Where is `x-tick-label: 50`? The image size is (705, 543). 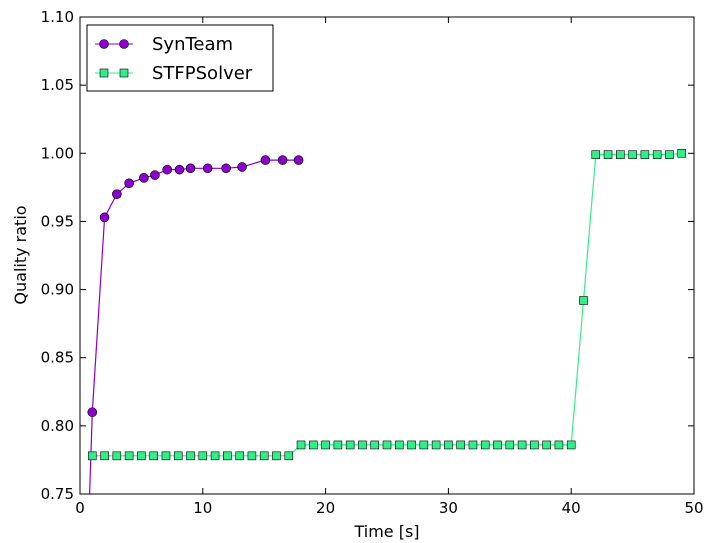 x-tick-label: 50 is located at coordinates (693, 508).